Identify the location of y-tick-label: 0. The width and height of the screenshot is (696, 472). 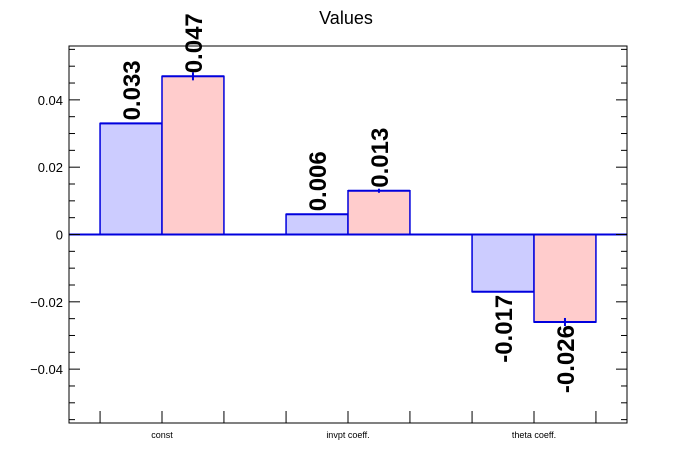
(59, 235).